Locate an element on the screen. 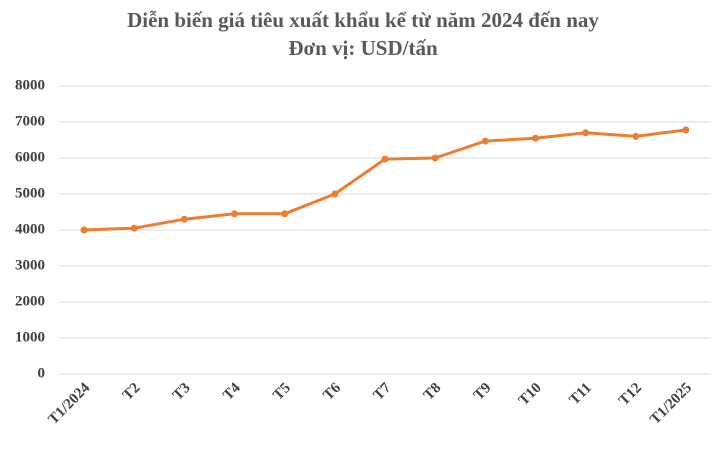 The image size is (727, 453). chart-subtitle: Đơn vị: USD/tấn is located at coordinates (363, 48).